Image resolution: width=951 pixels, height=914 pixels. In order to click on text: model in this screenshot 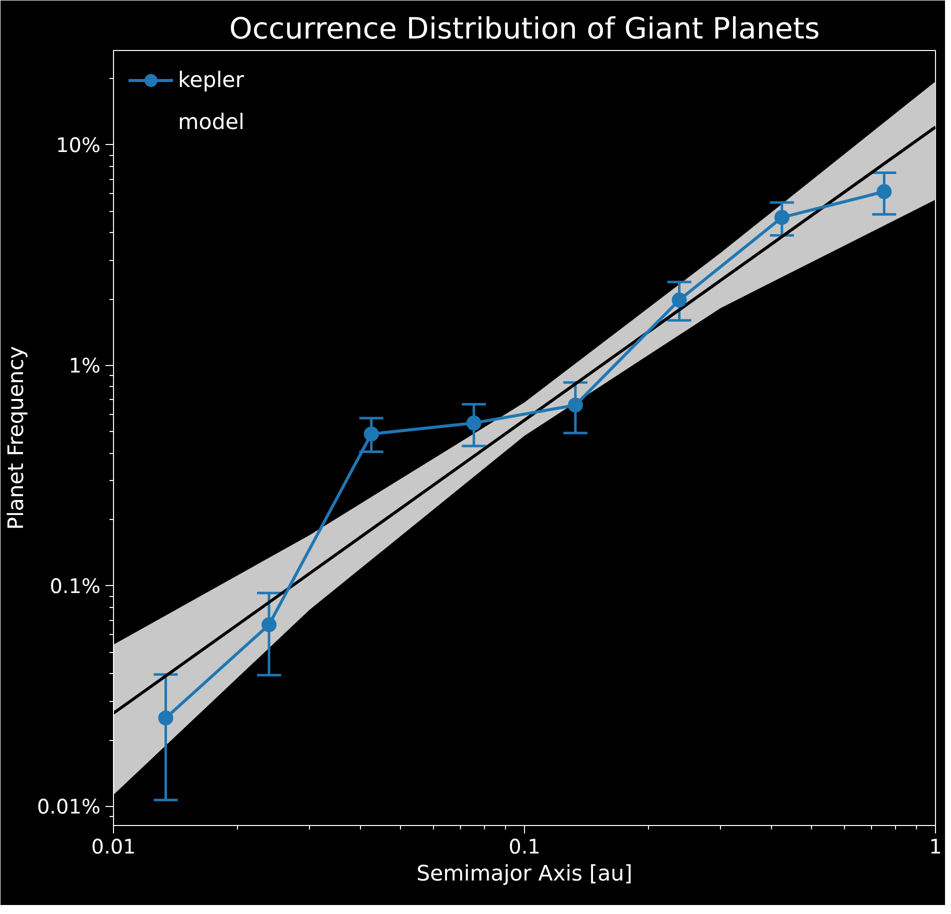, I will do `click(211, 122)`.